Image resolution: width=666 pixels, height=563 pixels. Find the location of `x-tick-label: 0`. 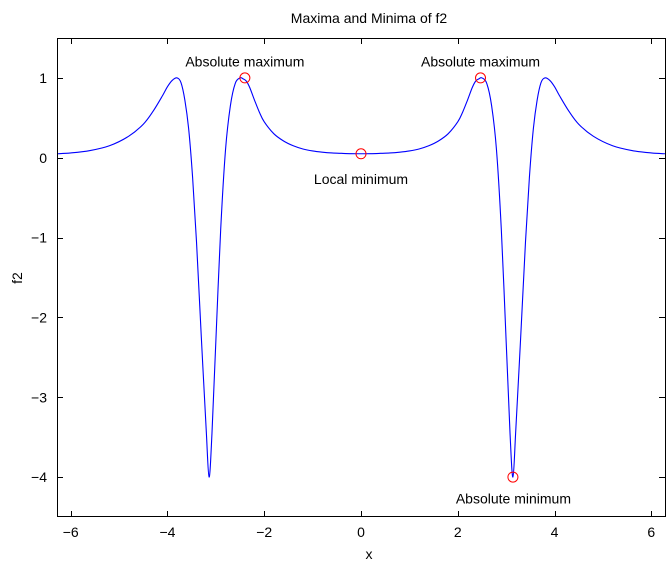

x-tick-label: 0 is located at coordinates (361, 532).